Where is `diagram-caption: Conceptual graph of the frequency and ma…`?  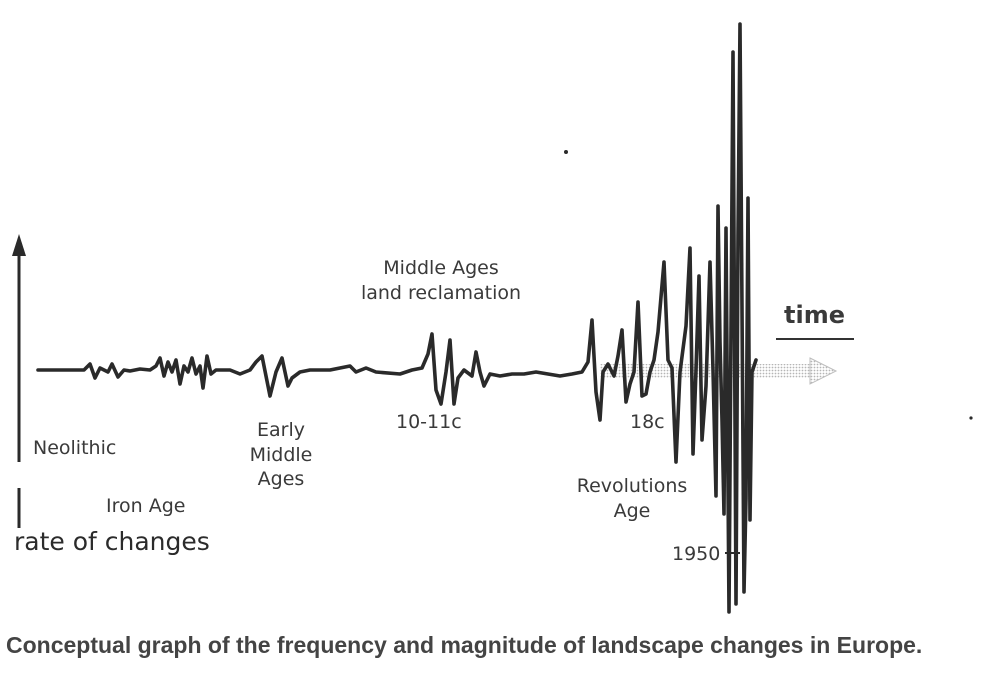 diagram-caption: Conceptual graph of the frequency and ma… is located at coordinates (464, 645).